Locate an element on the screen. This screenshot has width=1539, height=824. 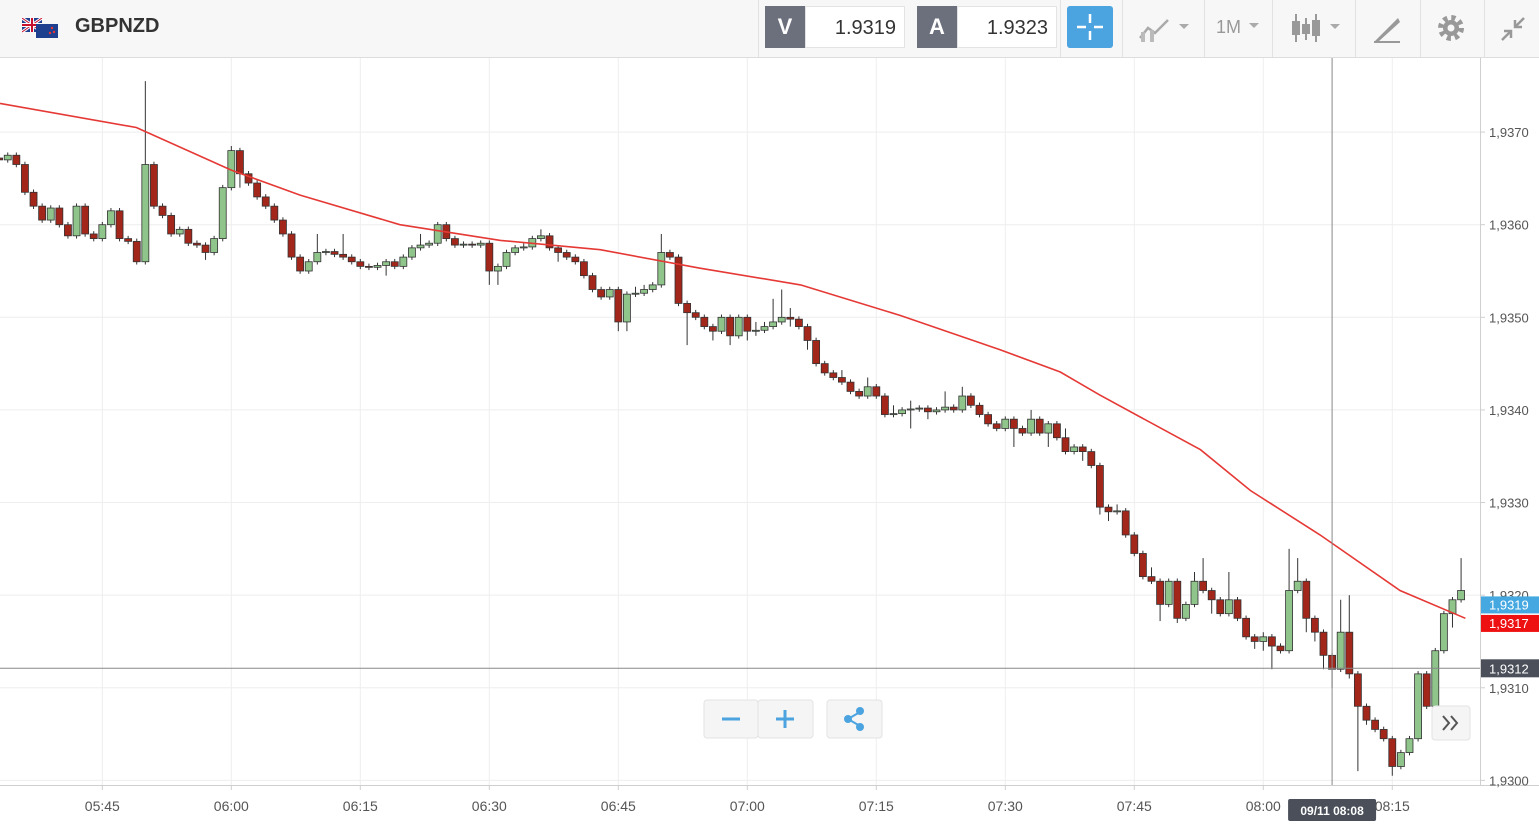
y-tick-label: 1,9310 is located at coordinates (1509, 688).